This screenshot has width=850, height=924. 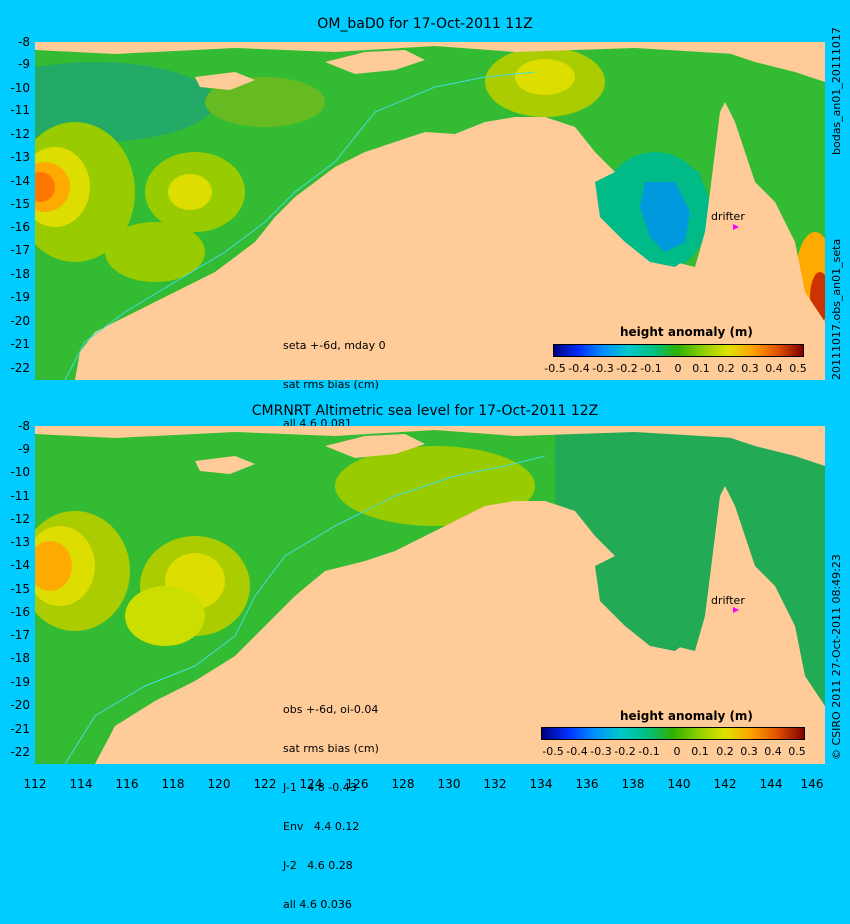 What do you see at coordinates (20, 496) in the screenshot?
I see `y-tick: -11` at bounding box center [20, 496].